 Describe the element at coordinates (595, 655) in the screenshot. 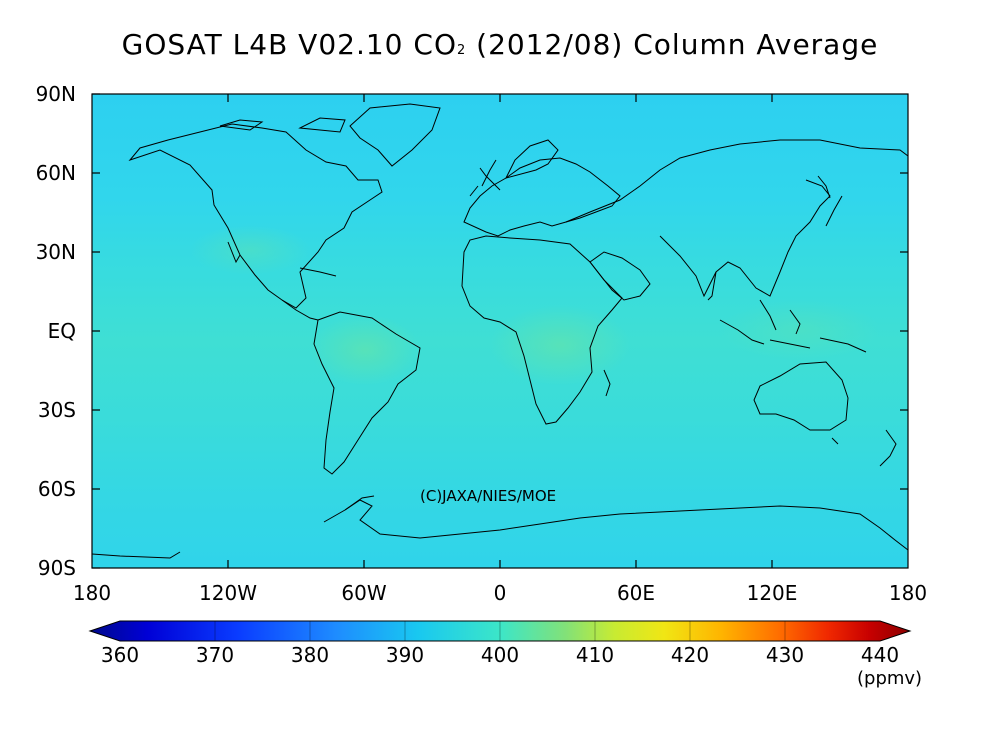

I see `colorbar-label-410: 410` at that location.